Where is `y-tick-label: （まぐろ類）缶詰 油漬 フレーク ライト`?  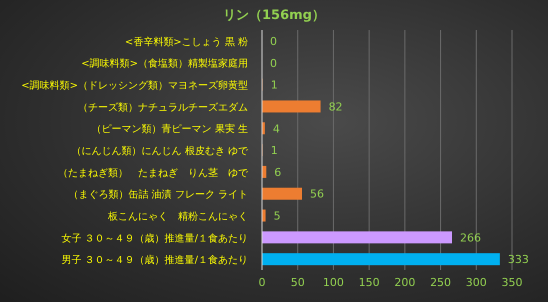 y-tick-label: （まぐろ類）缶詰 油漬 フレーク ライト is located at coordinates (158, 194).